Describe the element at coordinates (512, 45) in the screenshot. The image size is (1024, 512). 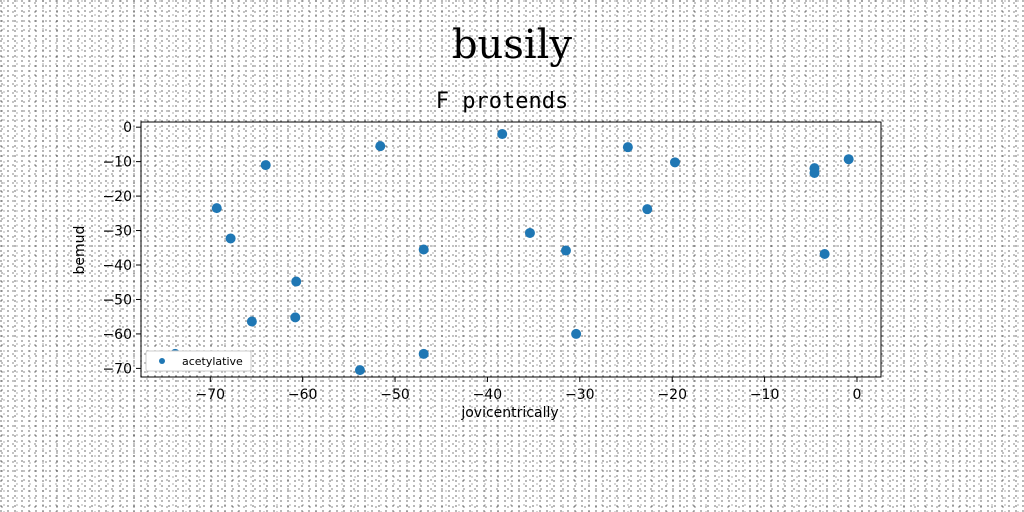
I see `page-title: busily` at that location.